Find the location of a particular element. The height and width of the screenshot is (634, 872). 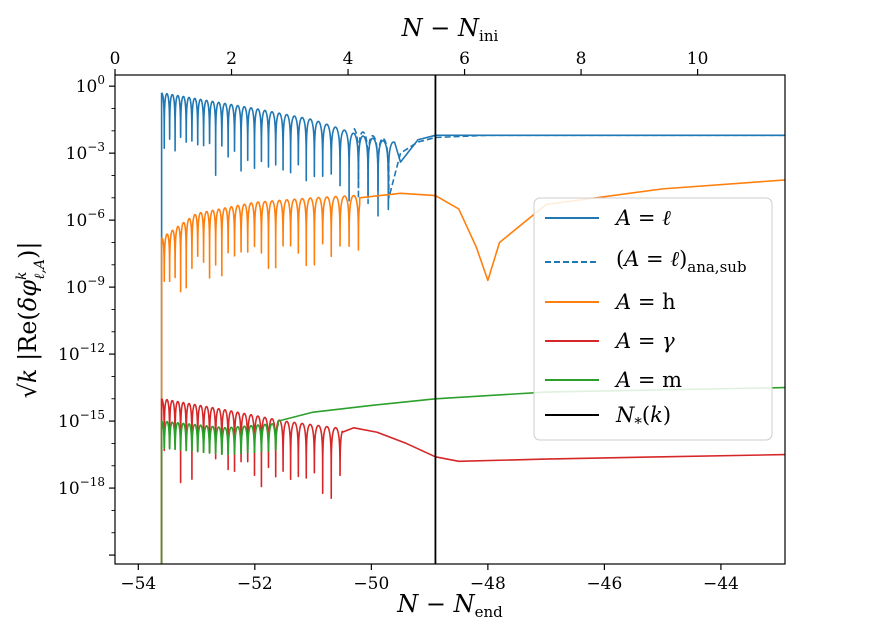

x-tick-label: −50 is located at coordinates (371, 584).